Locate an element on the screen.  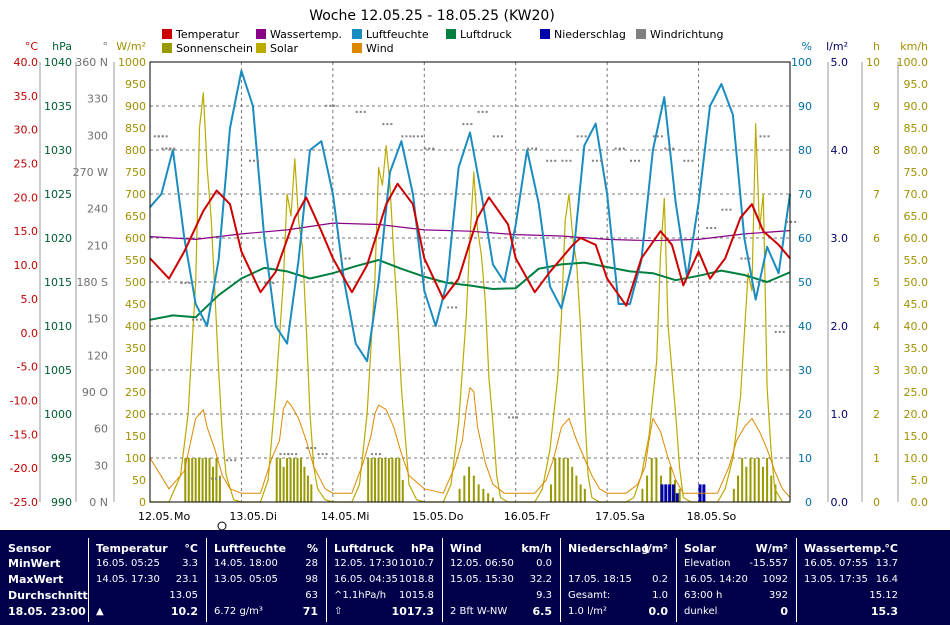
table-cell-value: 1017.3 is located at coordinates (412, 611).